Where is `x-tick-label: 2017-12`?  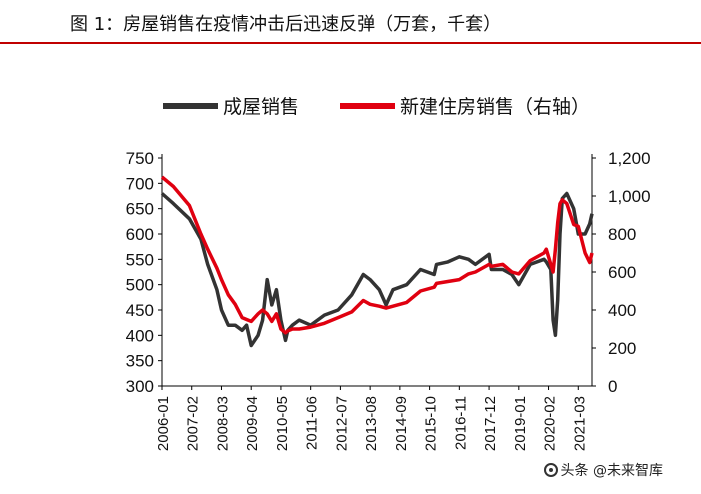
x-tick-label: 2017-12 is located at coordinates (490, 423).